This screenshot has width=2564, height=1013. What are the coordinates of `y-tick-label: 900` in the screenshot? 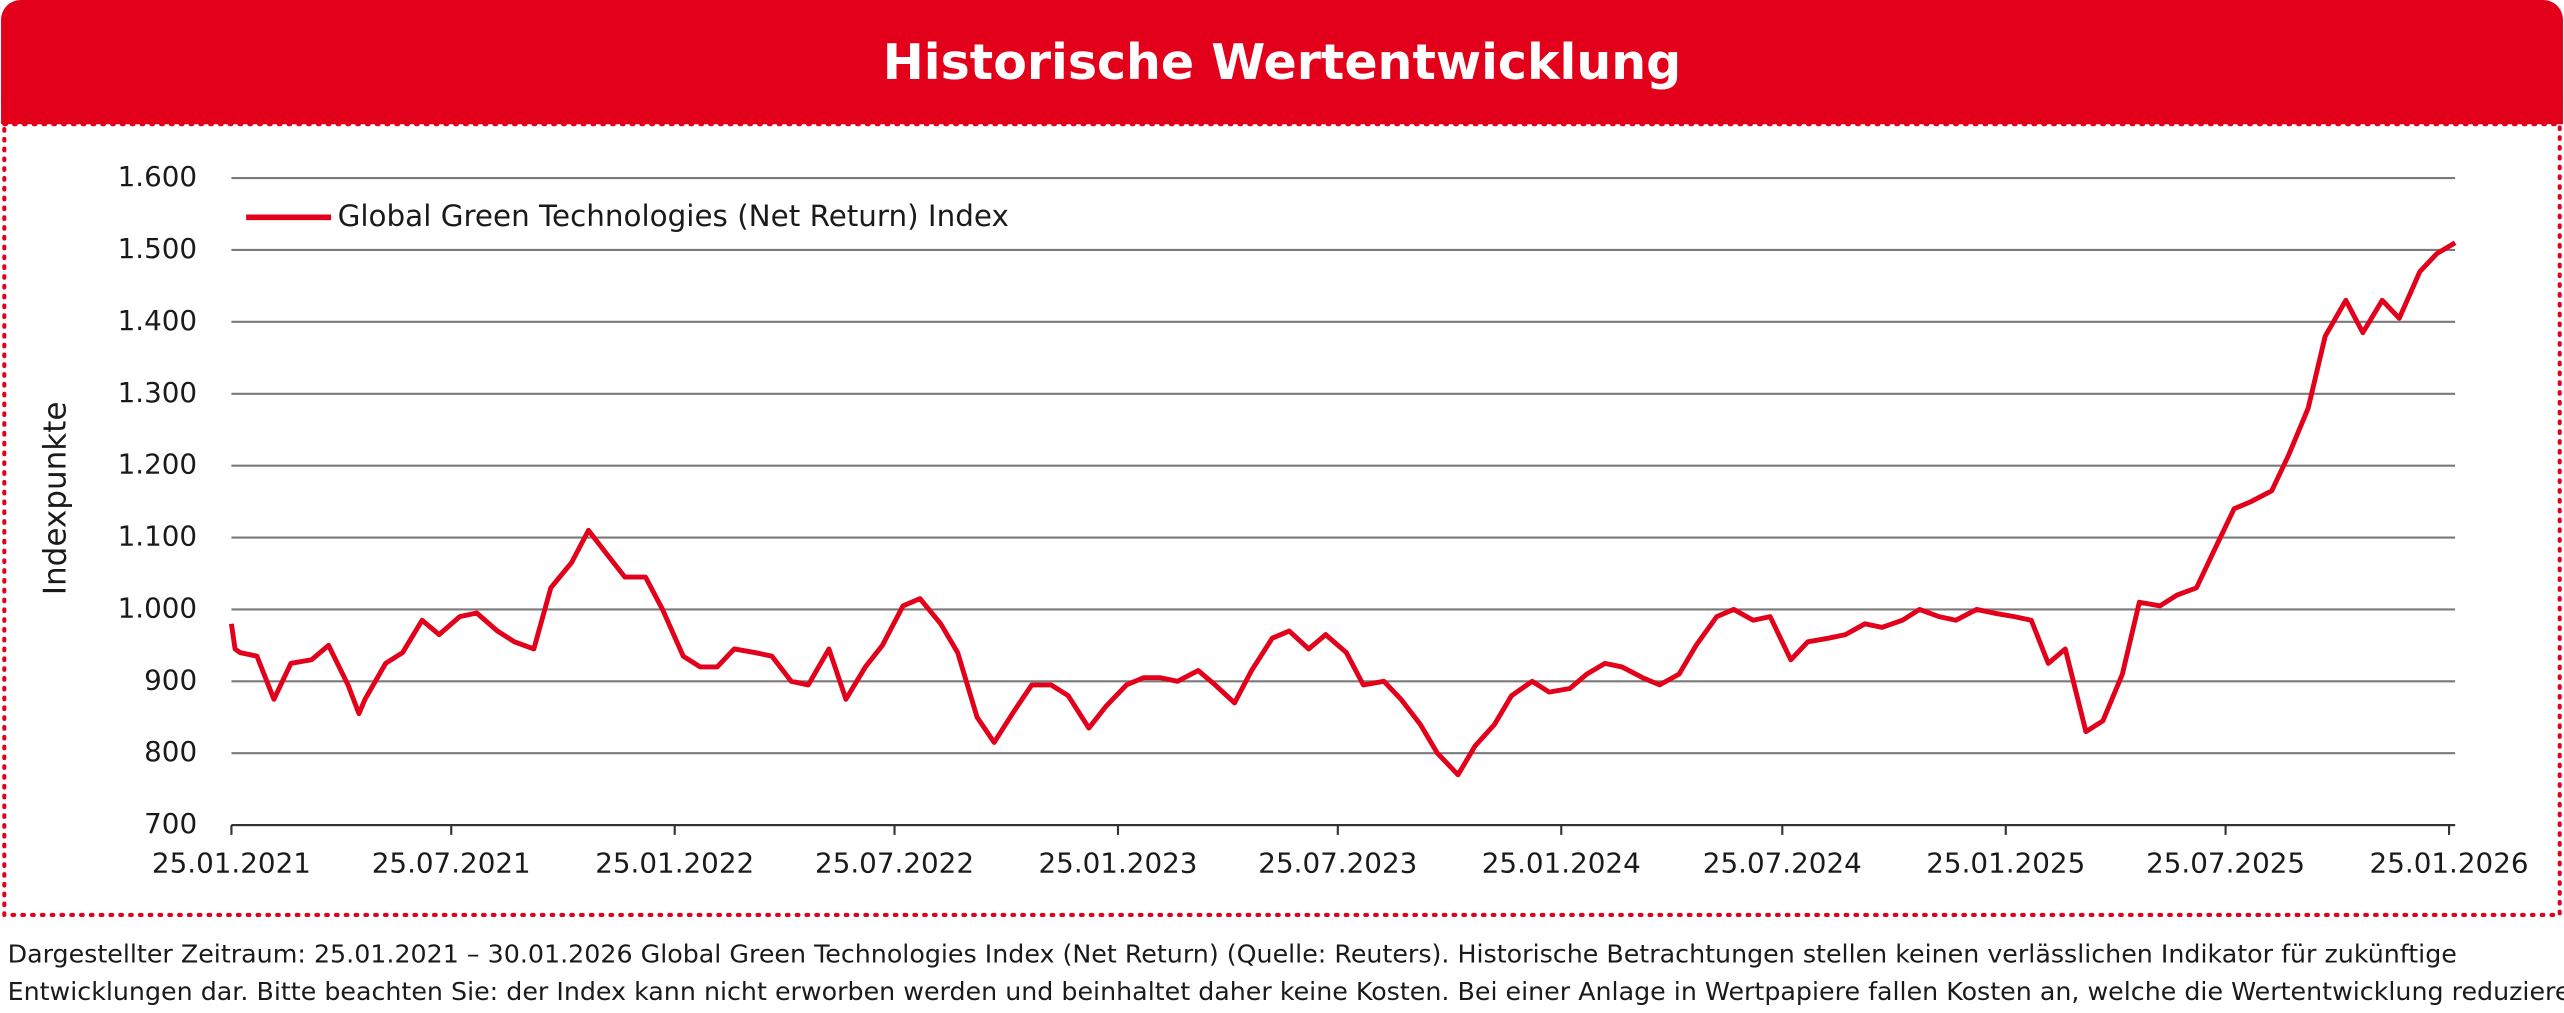 It's located at (170, 679).